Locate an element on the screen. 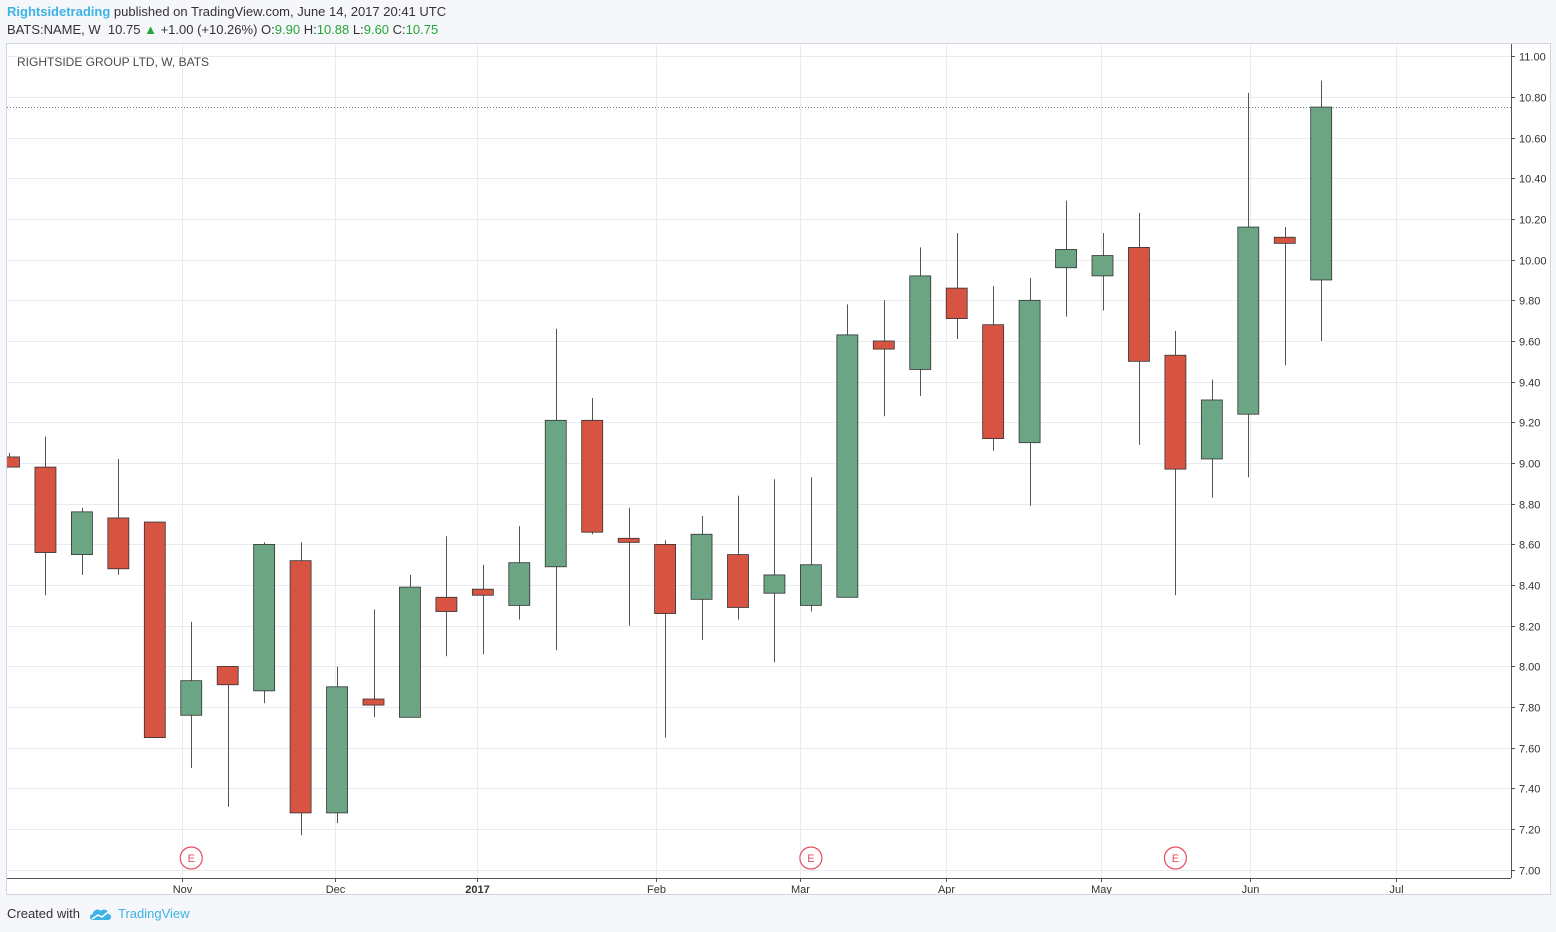 Image resolution: width=1556 pixels, height=932 pixels. author-link: Rightsidetrading is located at coordinates (59, 11).